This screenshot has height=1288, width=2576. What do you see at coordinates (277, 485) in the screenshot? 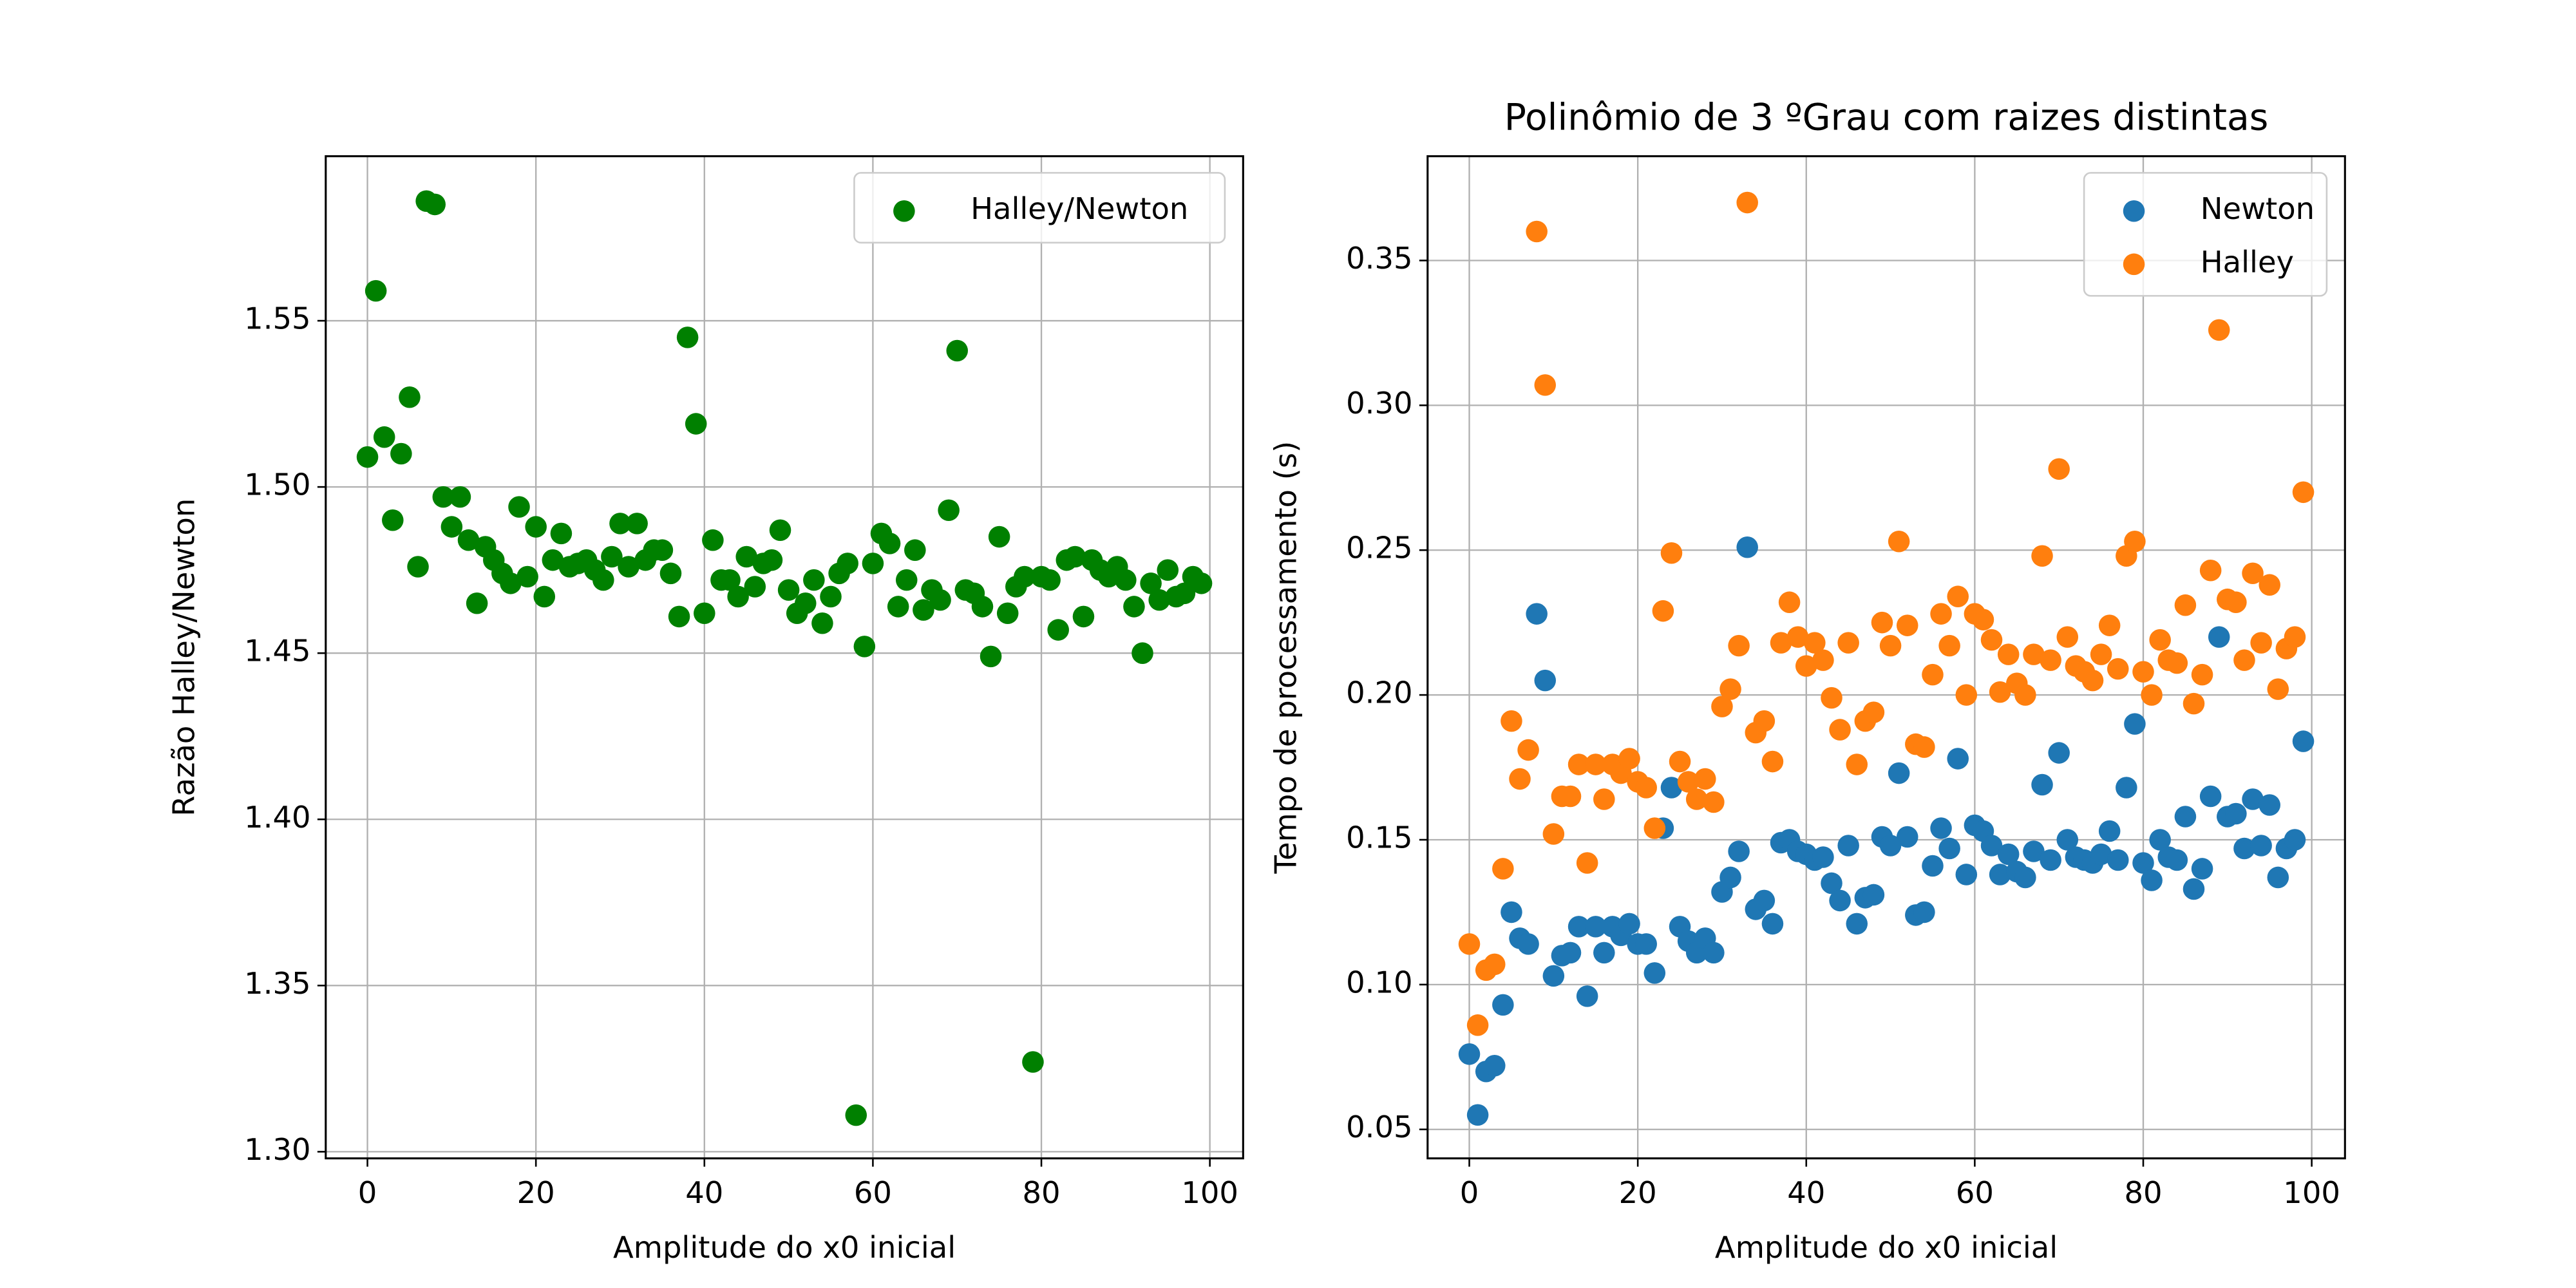
I see `y-tick-label: 1.50` at bounding box center [277, 485].